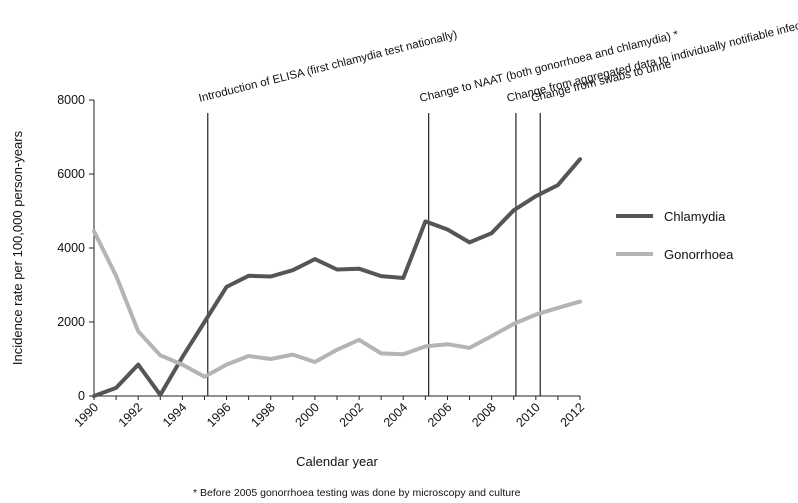 This screenshot has width=798, height=503. What do you see at coordinates (175, 415) in the screenshot?
I see `x-tick-label: 1994` at bounding box center [175, 415].